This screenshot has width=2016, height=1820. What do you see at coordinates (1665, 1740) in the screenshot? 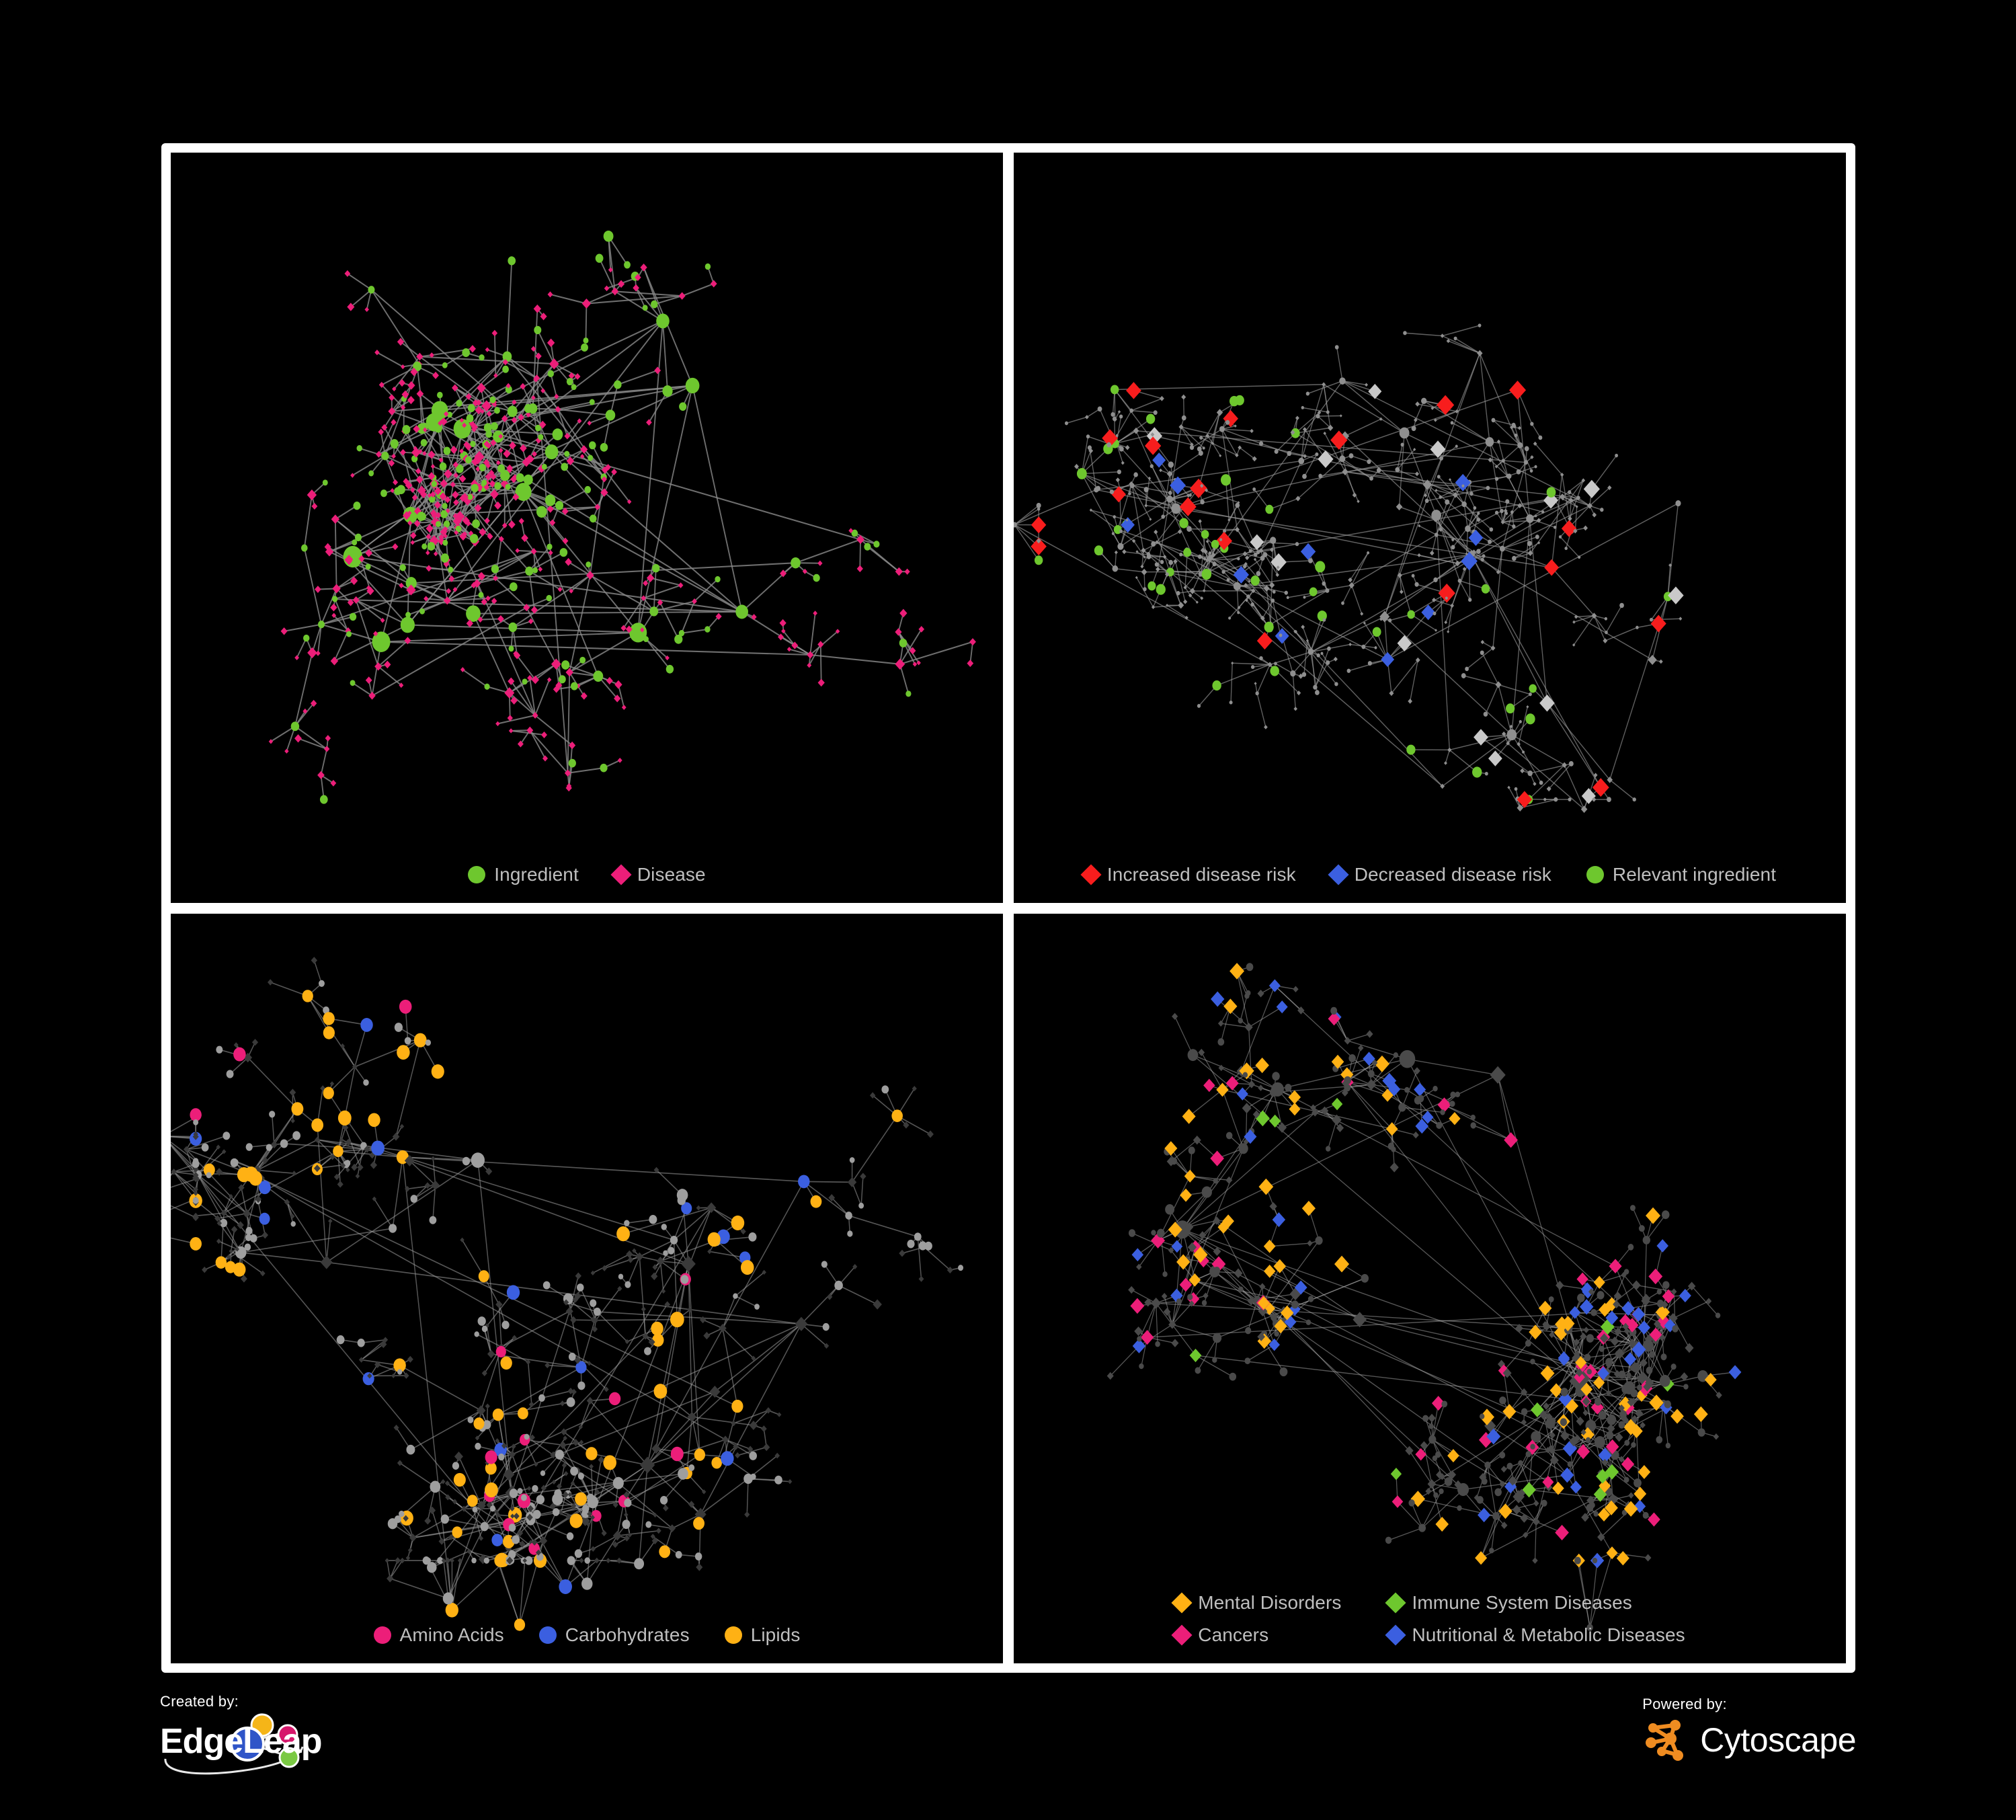
I see `cytoscape-logo-icon` at bounding box center [1665, 1740].